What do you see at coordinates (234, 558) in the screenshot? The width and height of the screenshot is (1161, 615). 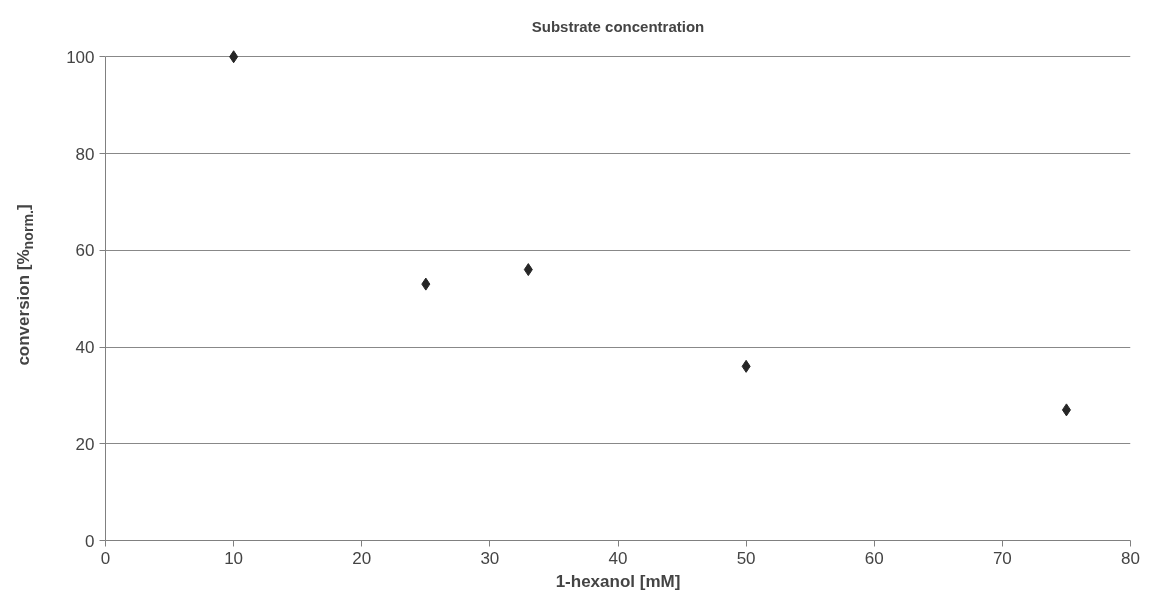 I see `x-tick-label: 10` at bounding box center [234, 558].